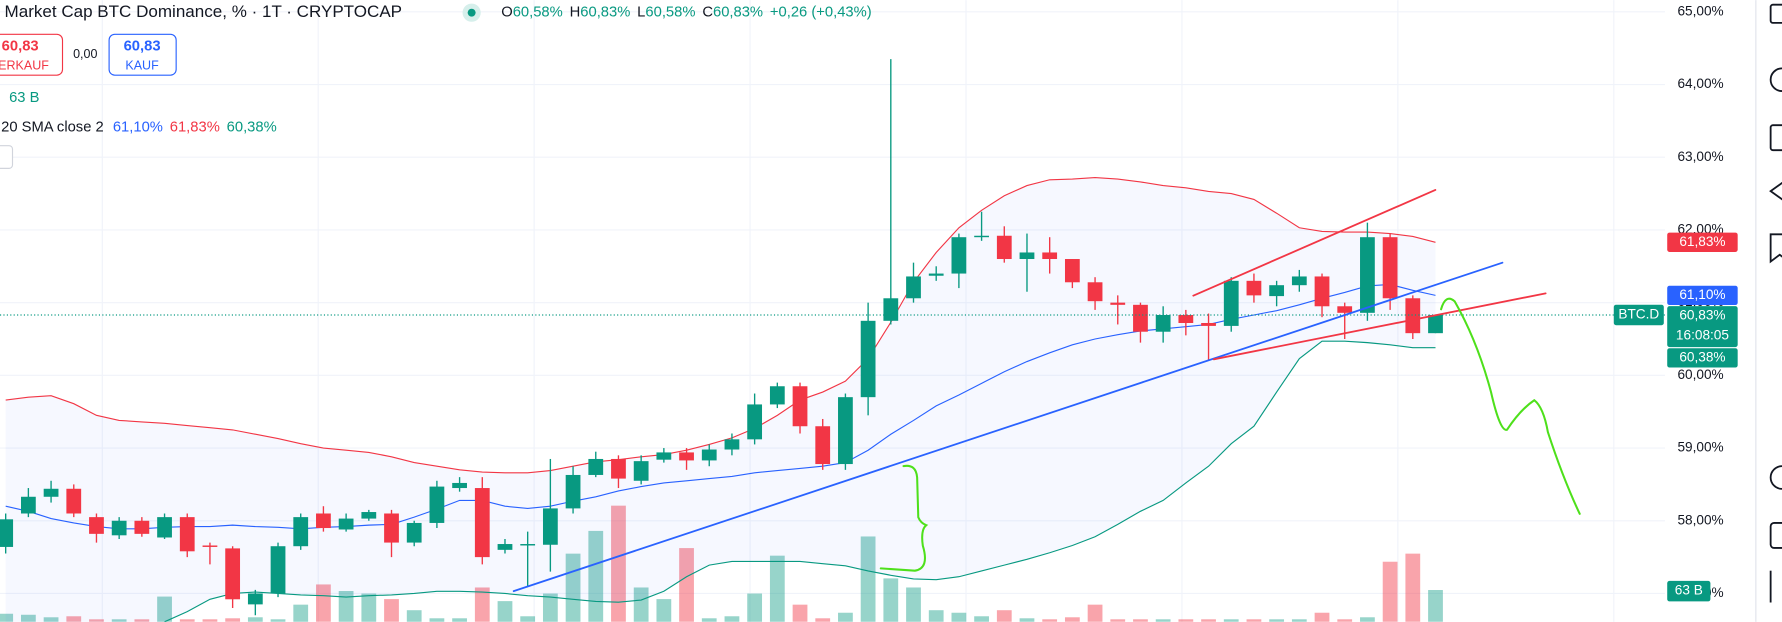  What do you see at coordinates (1689, 591) in the screenshot?
I see `volume-marker` at bounding box center [1689, 591].